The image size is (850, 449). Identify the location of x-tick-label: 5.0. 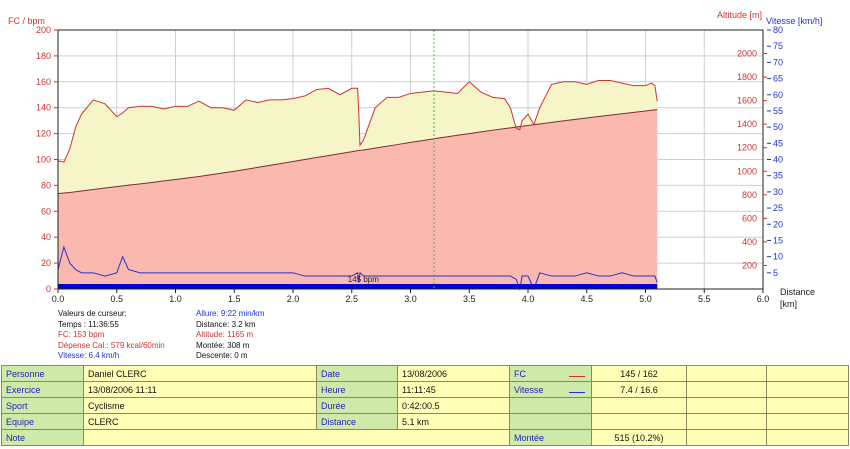
(645, 299).